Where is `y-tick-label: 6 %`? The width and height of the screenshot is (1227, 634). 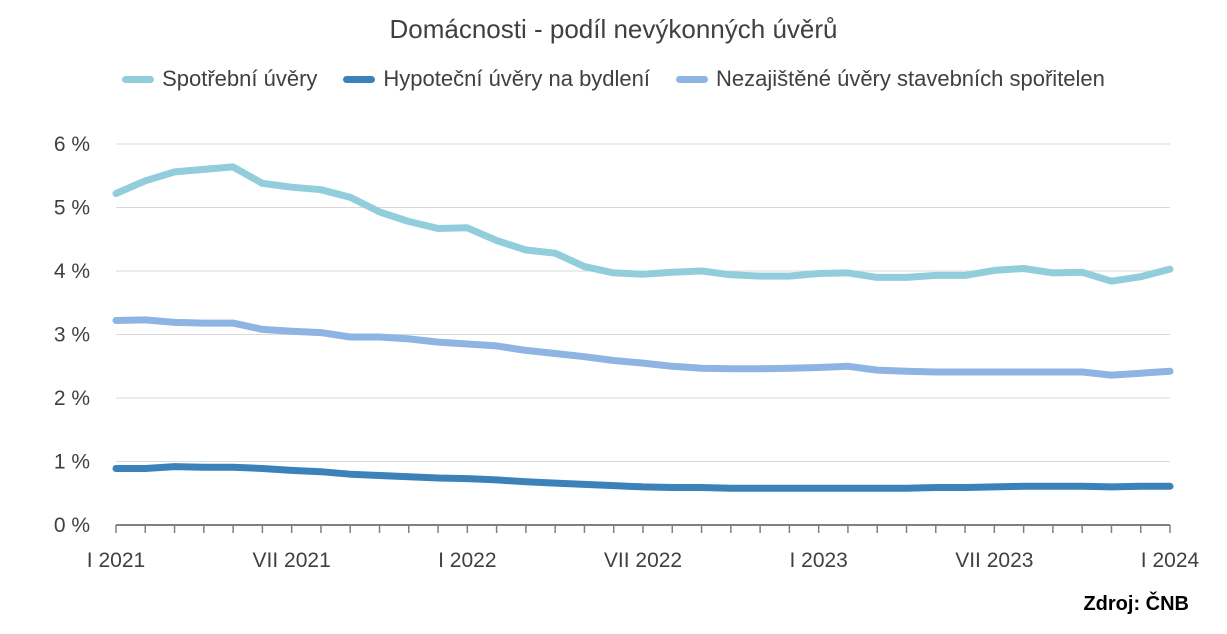
y-tick-label: 6 % is located at coordinates (72, 144).